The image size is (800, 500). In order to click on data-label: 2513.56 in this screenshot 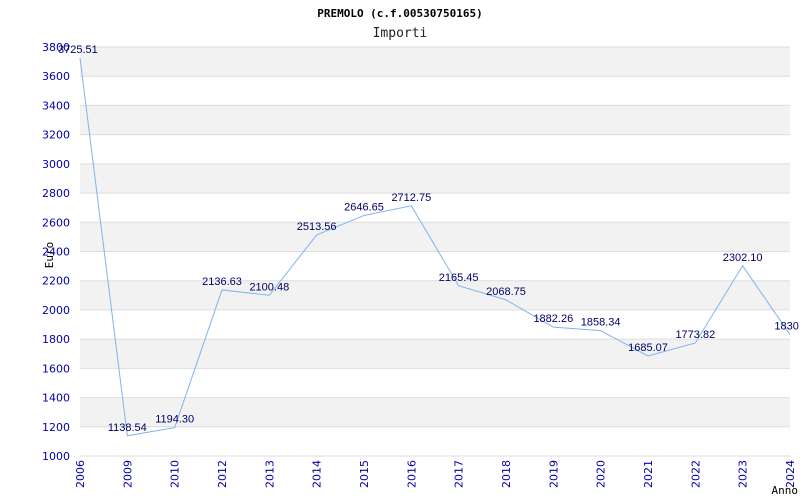, I will do `click(317, 227)`.